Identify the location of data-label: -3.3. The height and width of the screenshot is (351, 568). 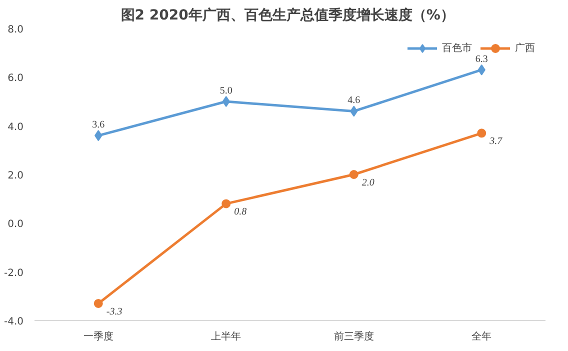
(114, 312).